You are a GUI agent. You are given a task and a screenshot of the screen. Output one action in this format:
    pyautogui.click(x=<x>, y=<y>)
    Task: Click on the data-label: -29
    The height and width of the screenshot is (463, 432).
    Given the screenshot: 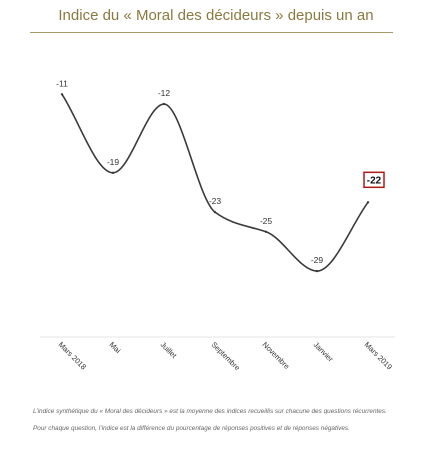 What is the action you would take?
    pyautogui.click(x=317, y=260)
    